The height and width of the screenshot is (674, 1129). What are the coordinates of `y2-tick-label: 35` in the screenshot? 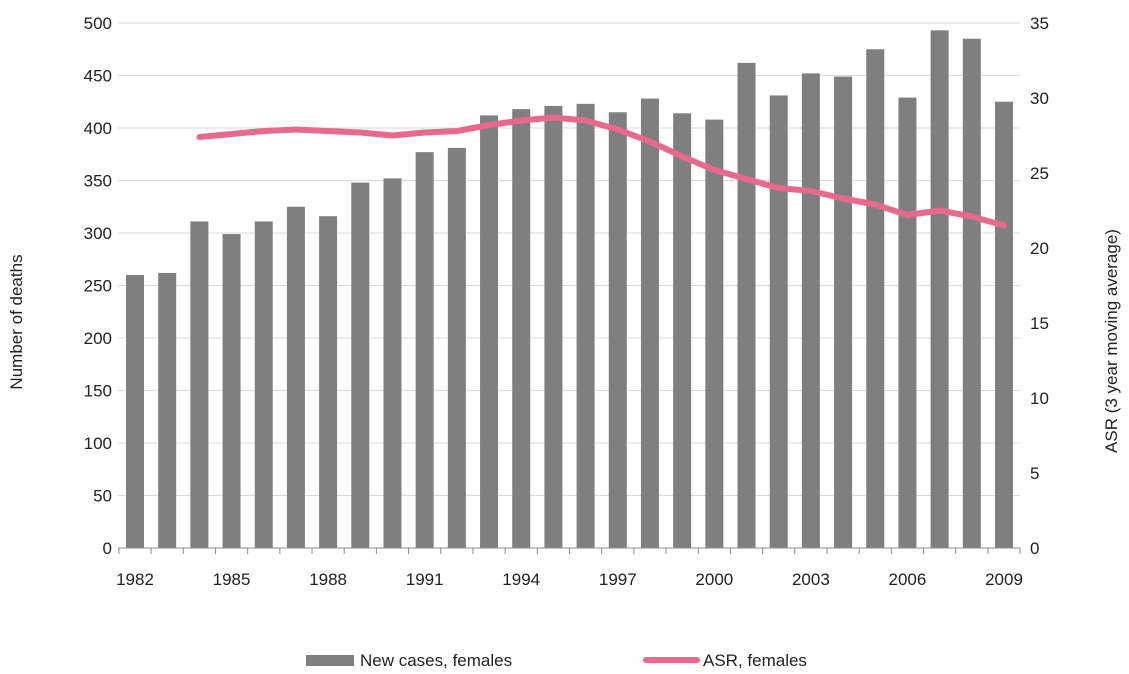 It's located at (1039, 23).